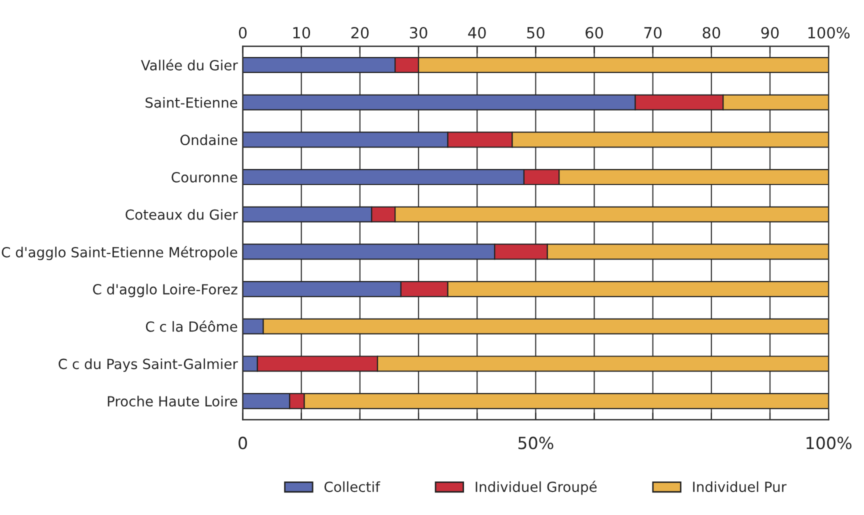 The height and width of the screenshot is (515, 864). I want to click on x2-tick-label: 60, so click(594, 32).